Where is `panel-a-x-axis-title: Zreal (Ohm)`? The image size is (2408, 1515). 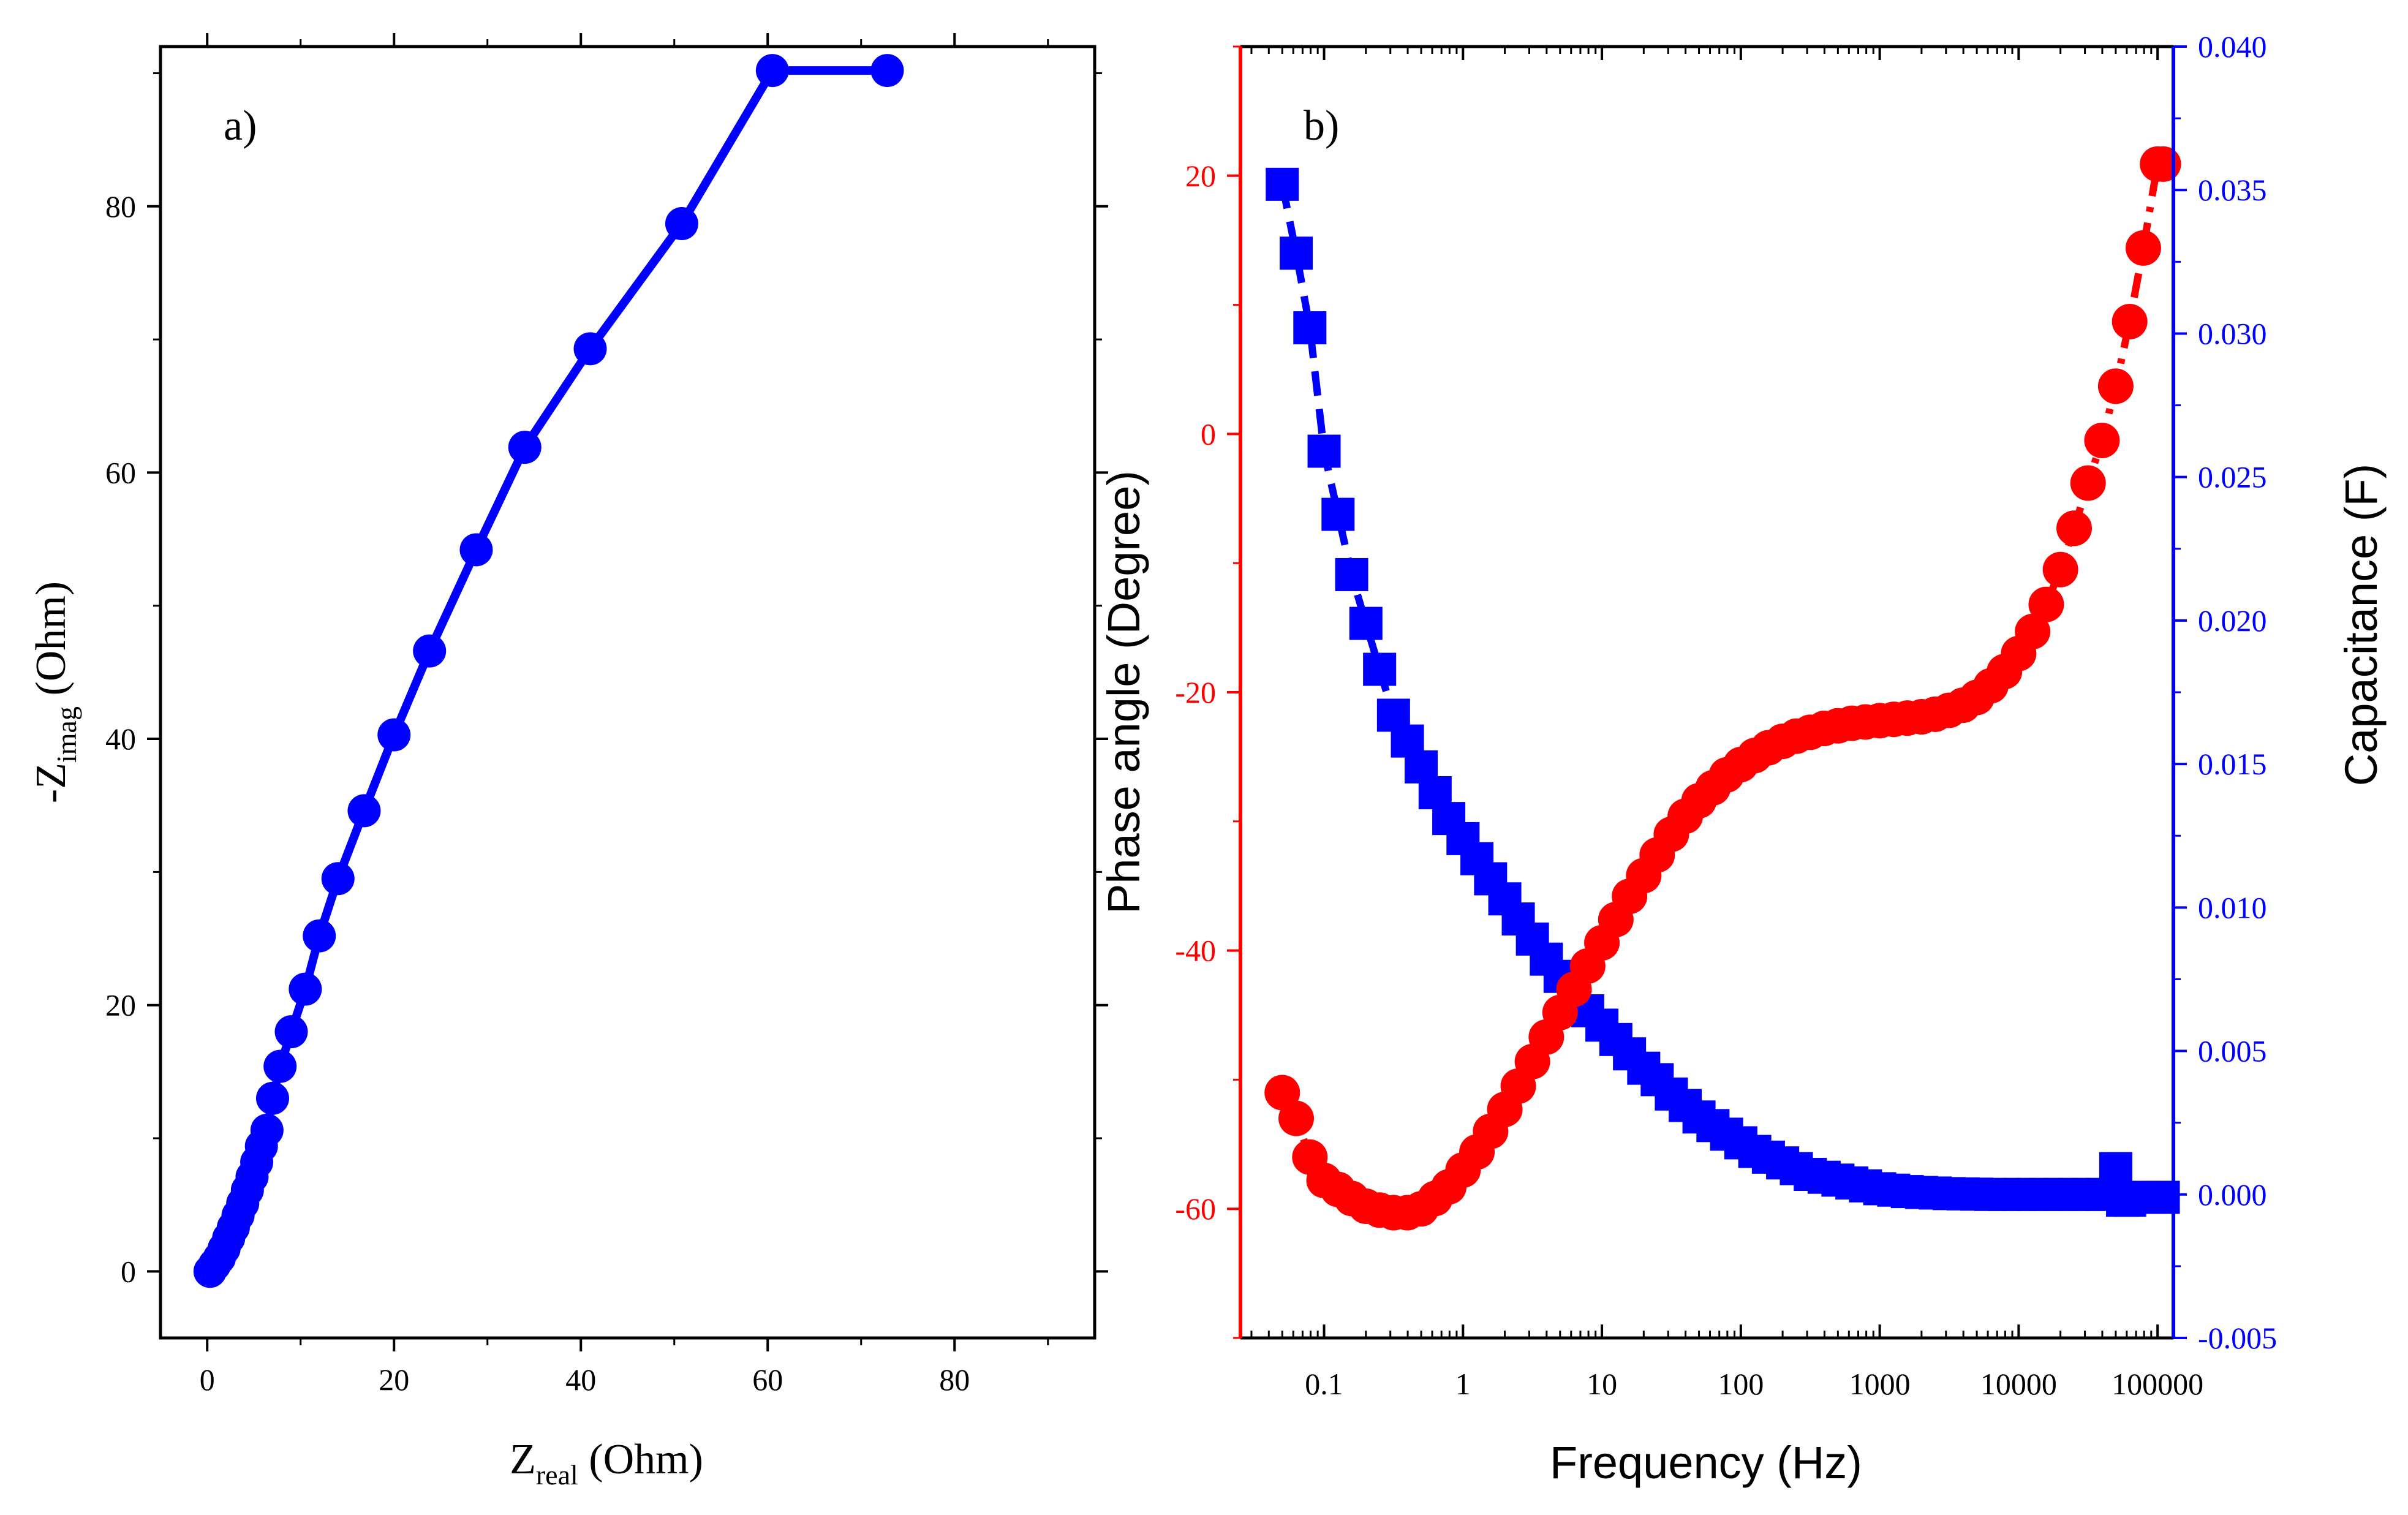
panel-a-x-axis-title: Zreal (Ohm) is located at coordinates (607, 1463).